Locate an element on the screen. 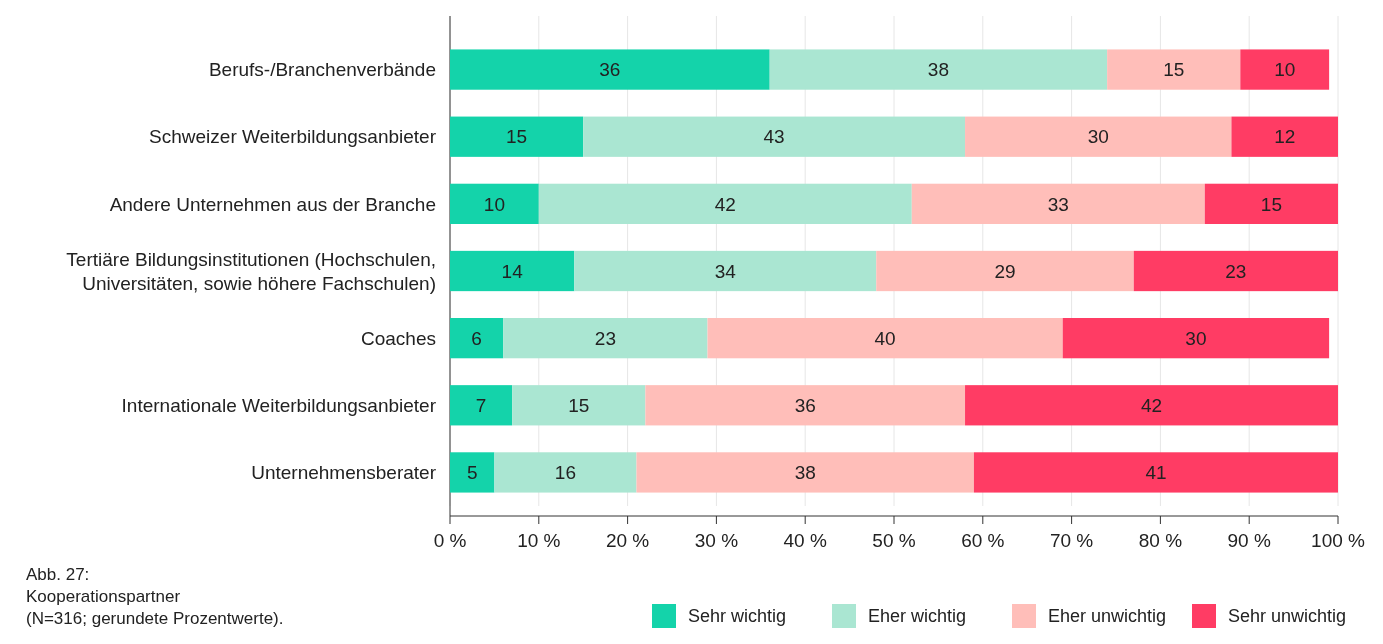 This screenshot has height=644, width=1383. data-label: 12 is located at coordinates (1285, 137).